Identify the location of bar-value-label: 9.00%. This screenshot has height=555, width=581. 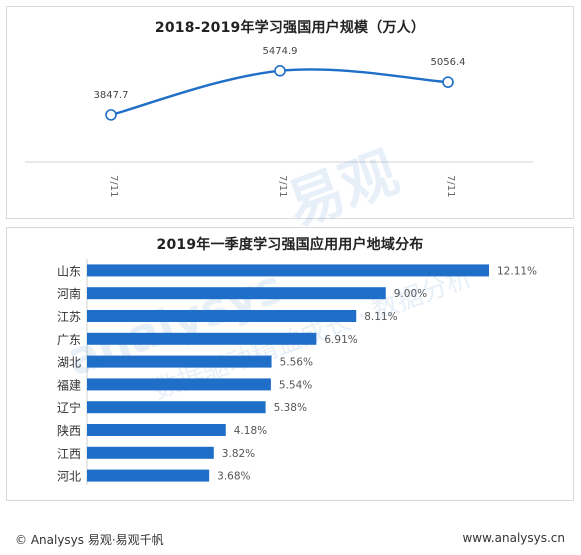
(410, 294).